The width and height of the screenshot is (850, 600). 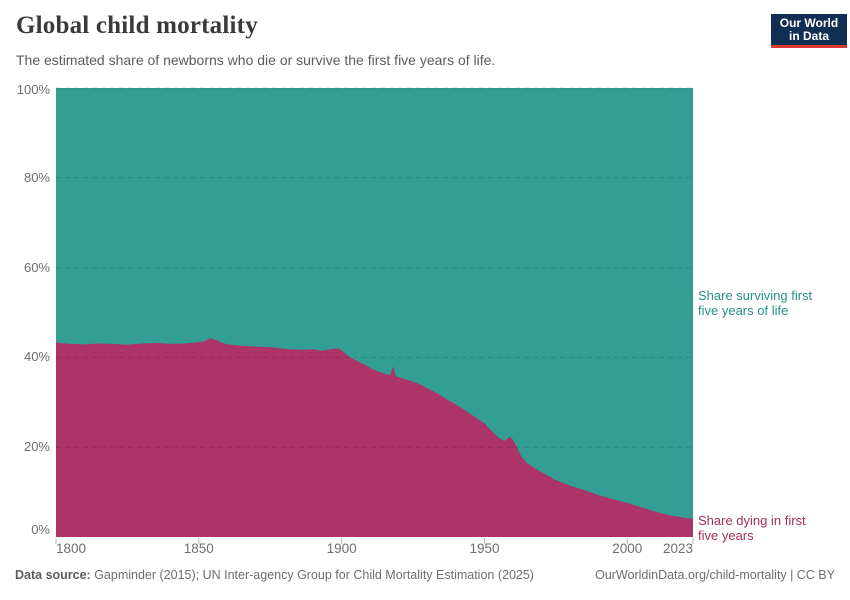 I want to click on x-axis-label: 1800, so click(x=71, y=548).